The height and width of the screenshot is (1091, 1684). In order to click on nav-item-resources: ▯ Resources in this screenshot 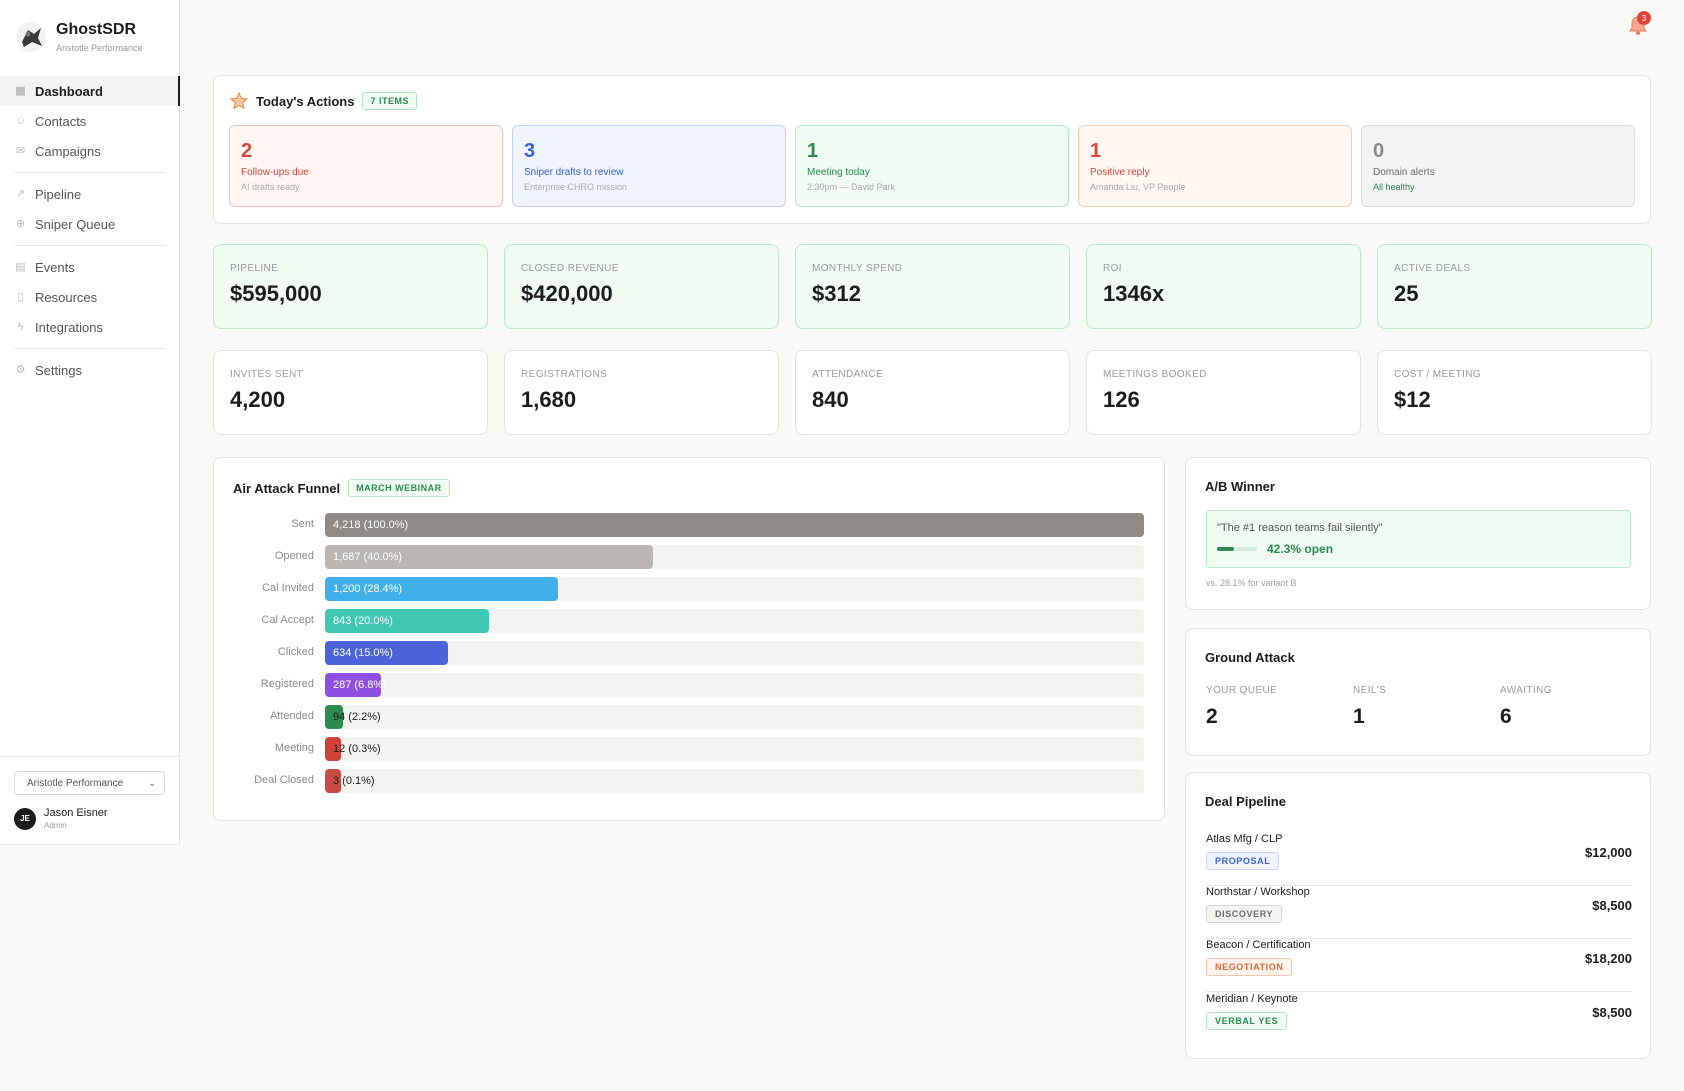, I will do `click(90, 297)`.